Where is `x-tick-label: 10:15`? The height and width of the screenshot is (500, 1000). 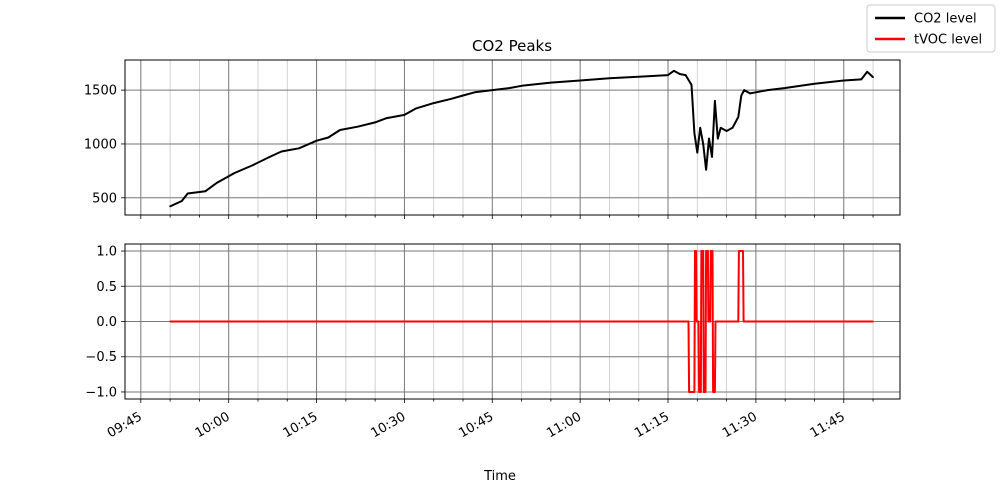
x-tick-label: 10:15 is located at coordinates (301, 425).